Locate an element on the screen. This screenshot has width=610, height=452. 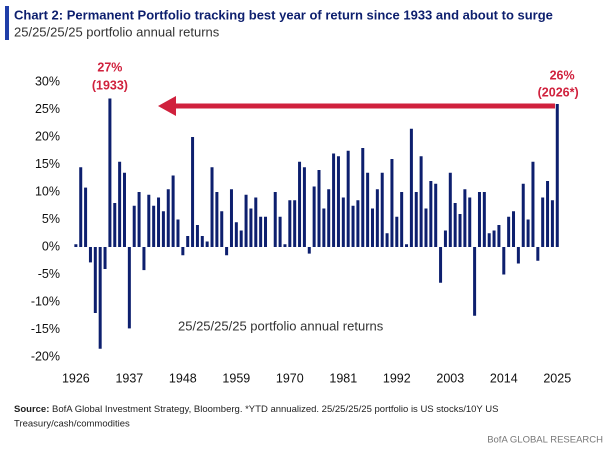
inner-label: 25/25/25/25 portfolio annual returns is located at coordinates (281, 325).